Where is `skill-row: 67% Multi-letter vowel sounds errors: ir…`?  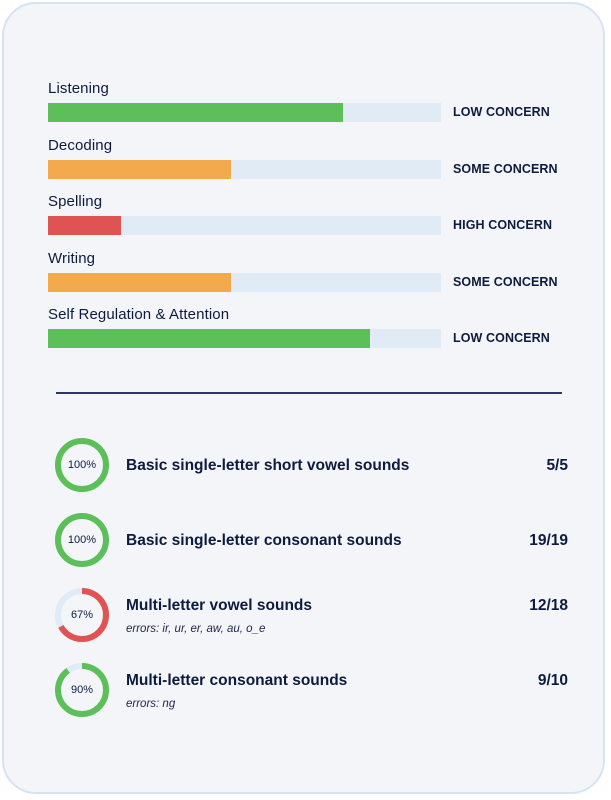 skill-row: 67% Multi-letter vowel sounds errors: ir… is located at coordinates (314, 624).